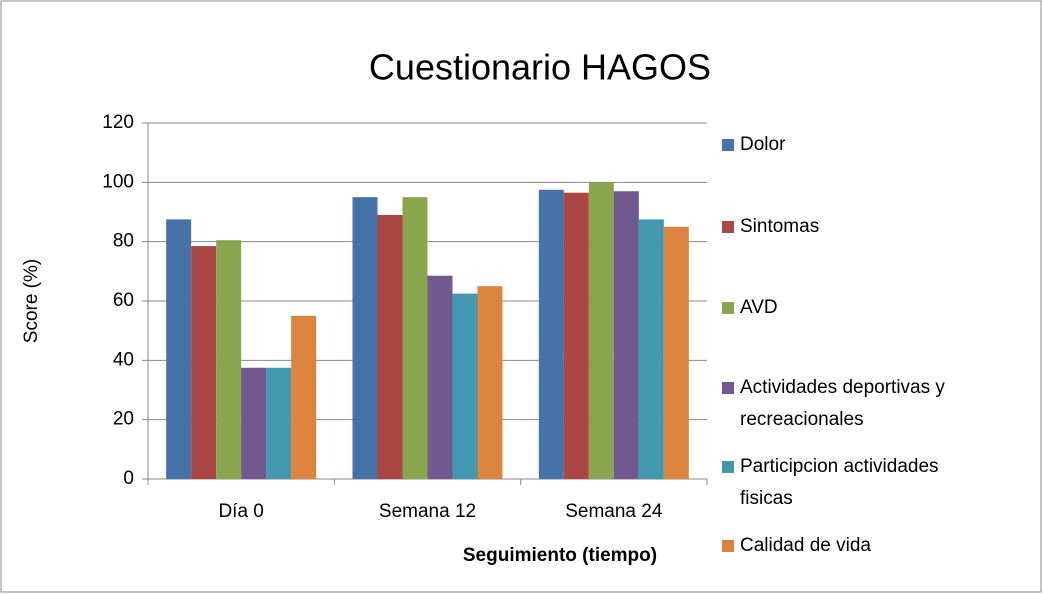 Image resolution: width=1043 pixels, height=594 pixels. What do you see at coordinates (128, 478) in the screenshot?
I see `y-tick-label: 0` at bounding box center [128, 478].